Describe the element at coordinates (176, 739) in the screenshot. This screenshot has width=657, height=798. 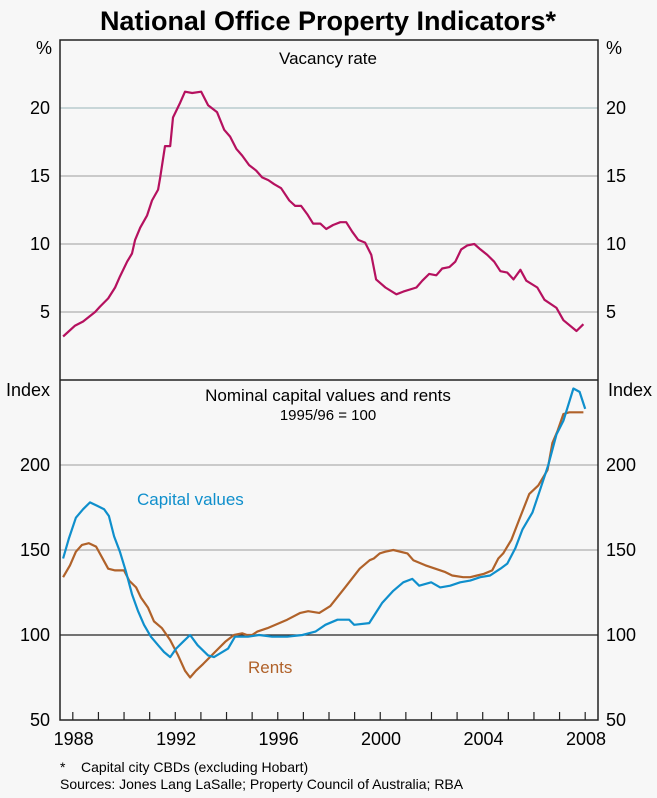
I see `xtick-label: 1992` at that location.